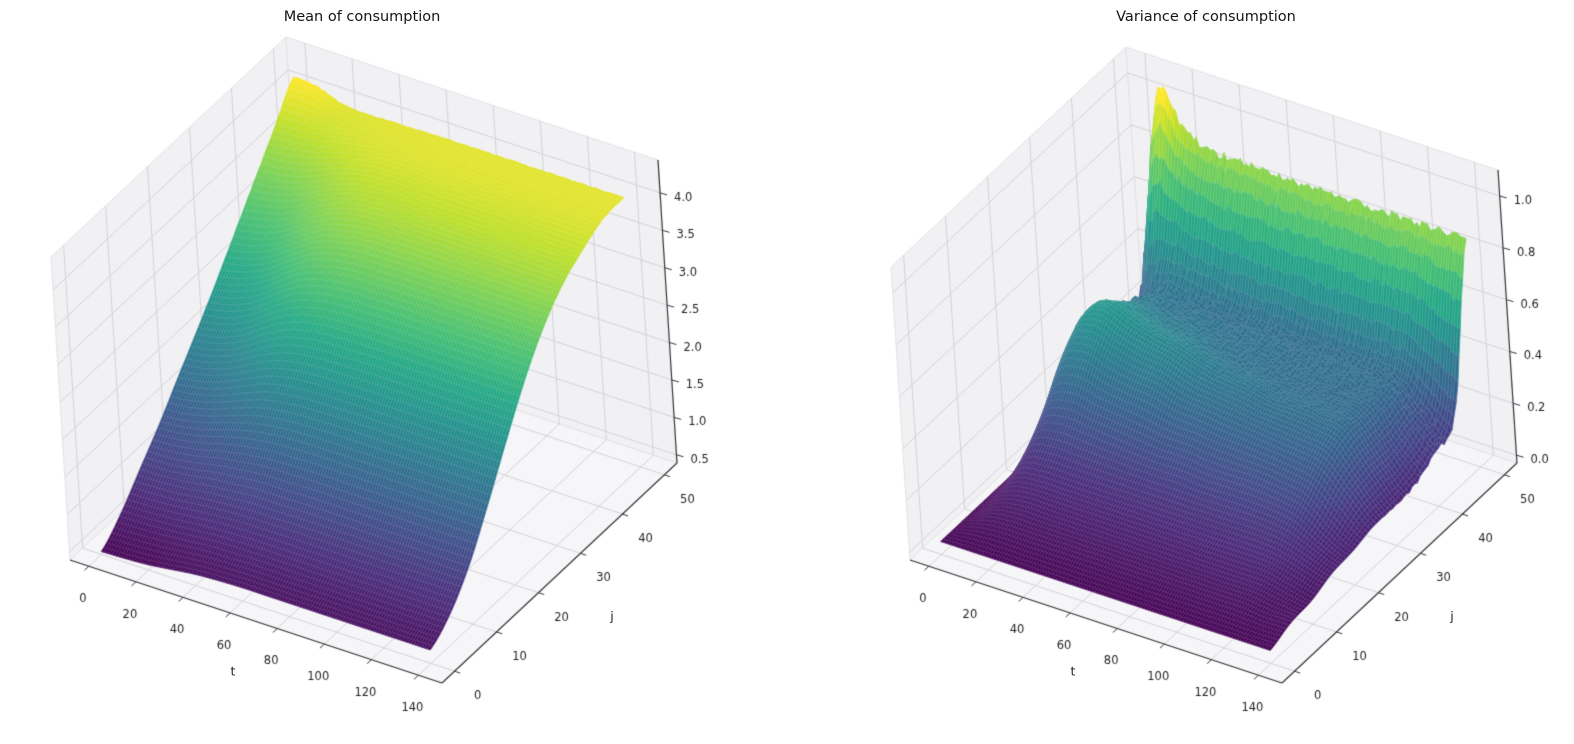 This screenshot has height=744, width=1574. What do you see at coordinates (1206, 17) in the screenshot?
I see `plot-title-variance: Variance of consumption` at bounding box center [1206, 17].